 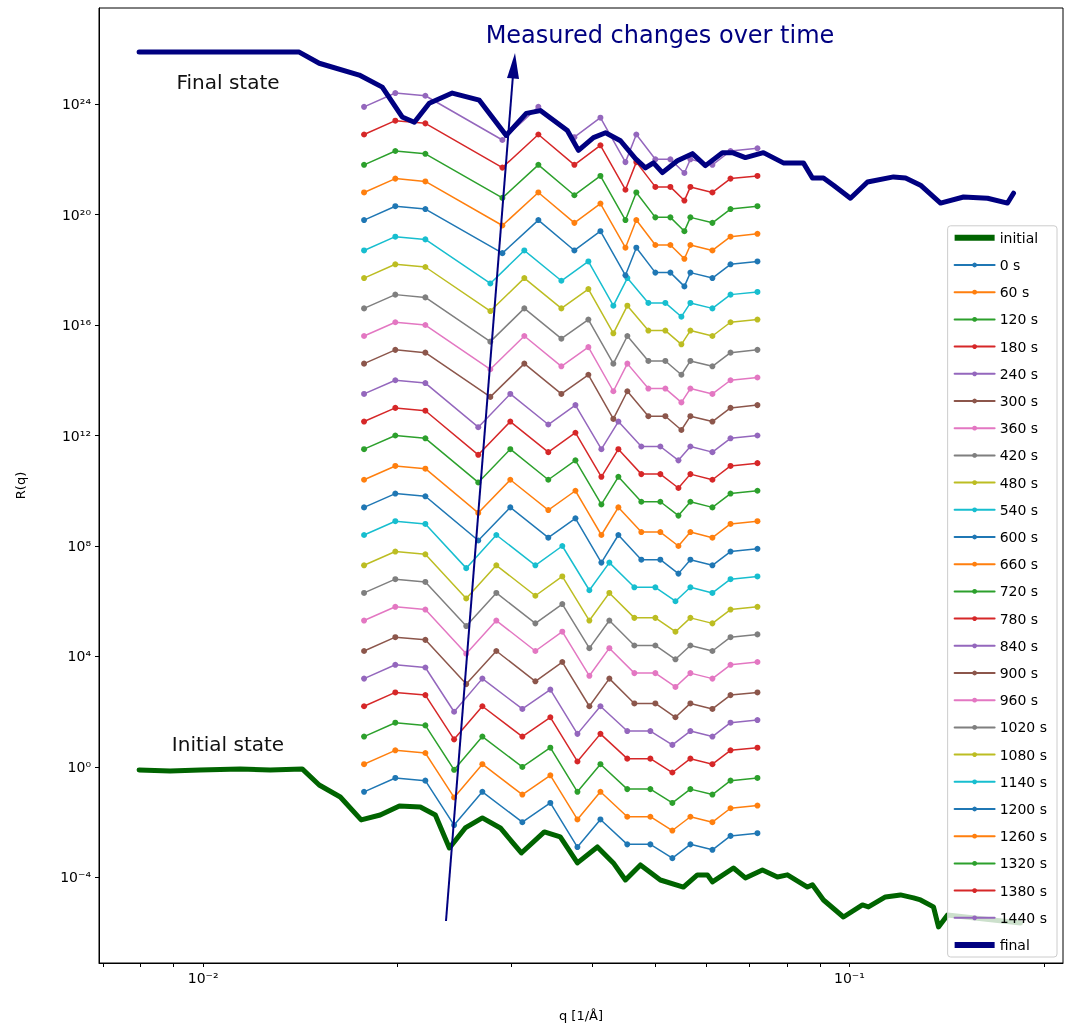 I want to click on legend-label: 1080 s, so click(x=1023, y=754).